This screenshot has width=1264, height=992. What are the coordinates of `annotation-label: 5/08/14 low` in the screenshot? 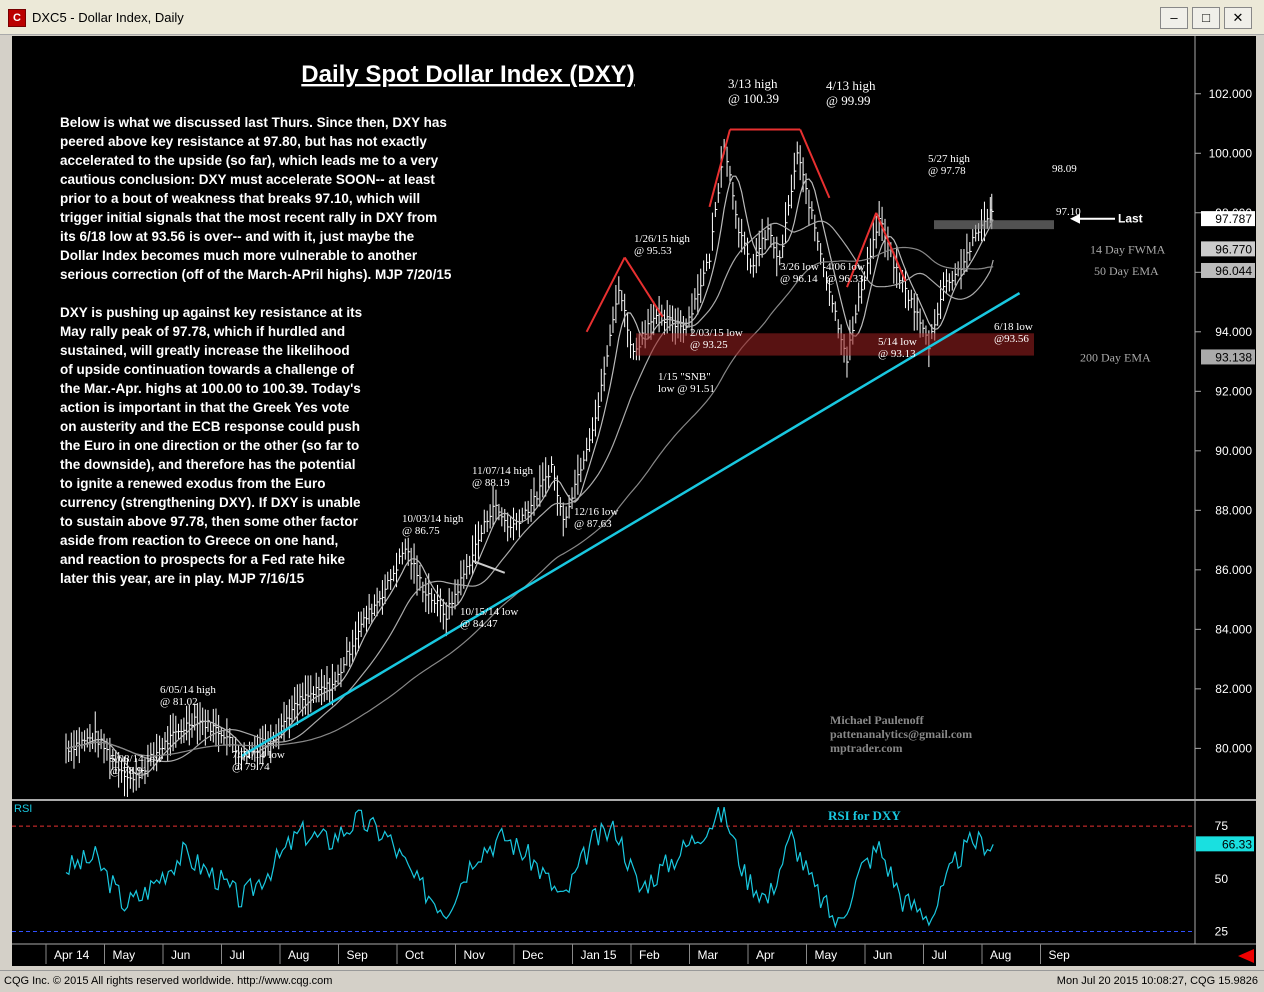 It's located at (136, 759).